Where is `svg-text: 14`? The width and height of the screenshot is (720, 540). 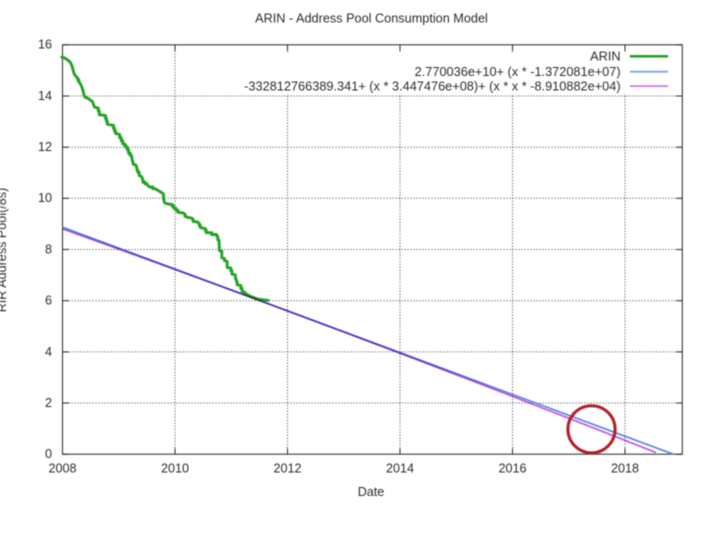 svg-text: 14 is located at coordinates (45, 96).